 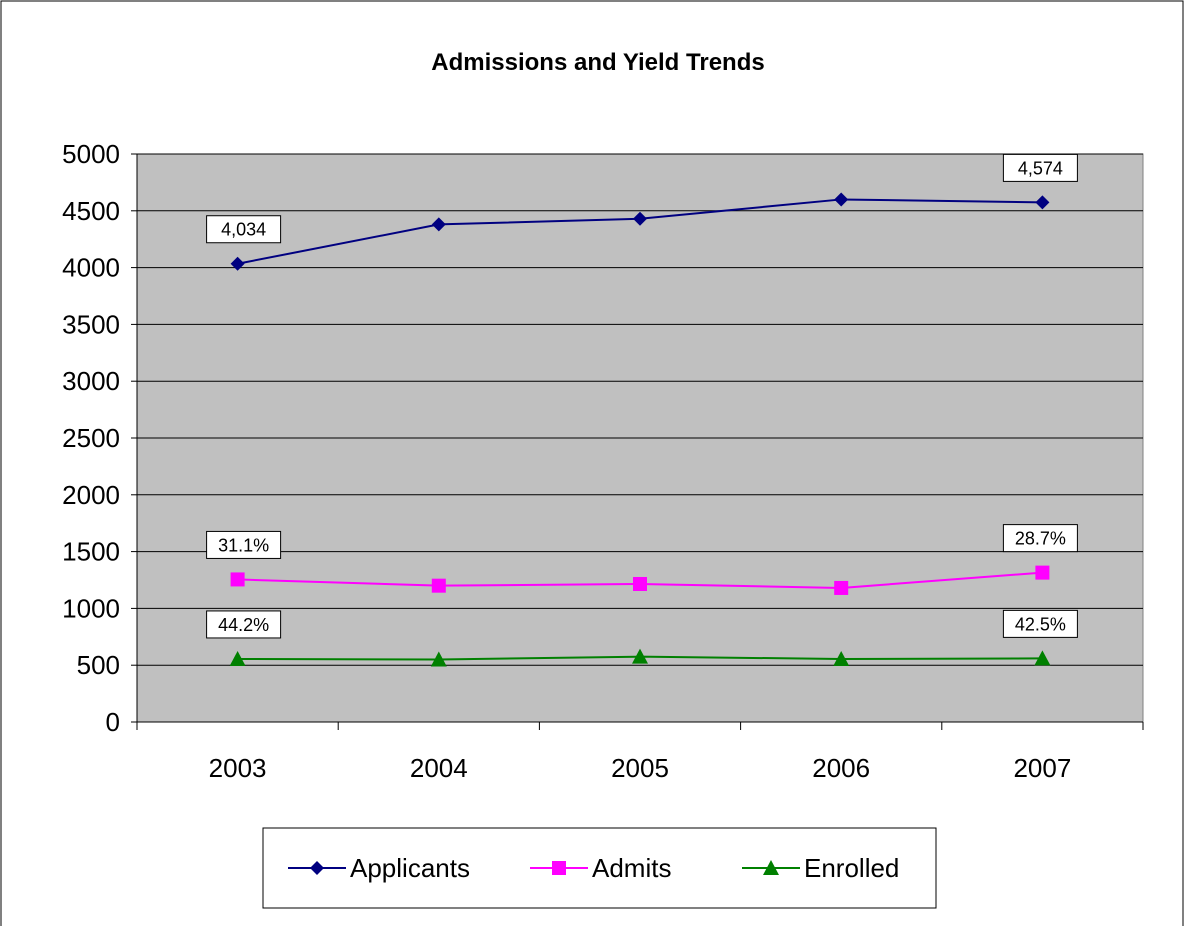 I want to click on y-tick-label: 1500, so click(x=91, y=552).